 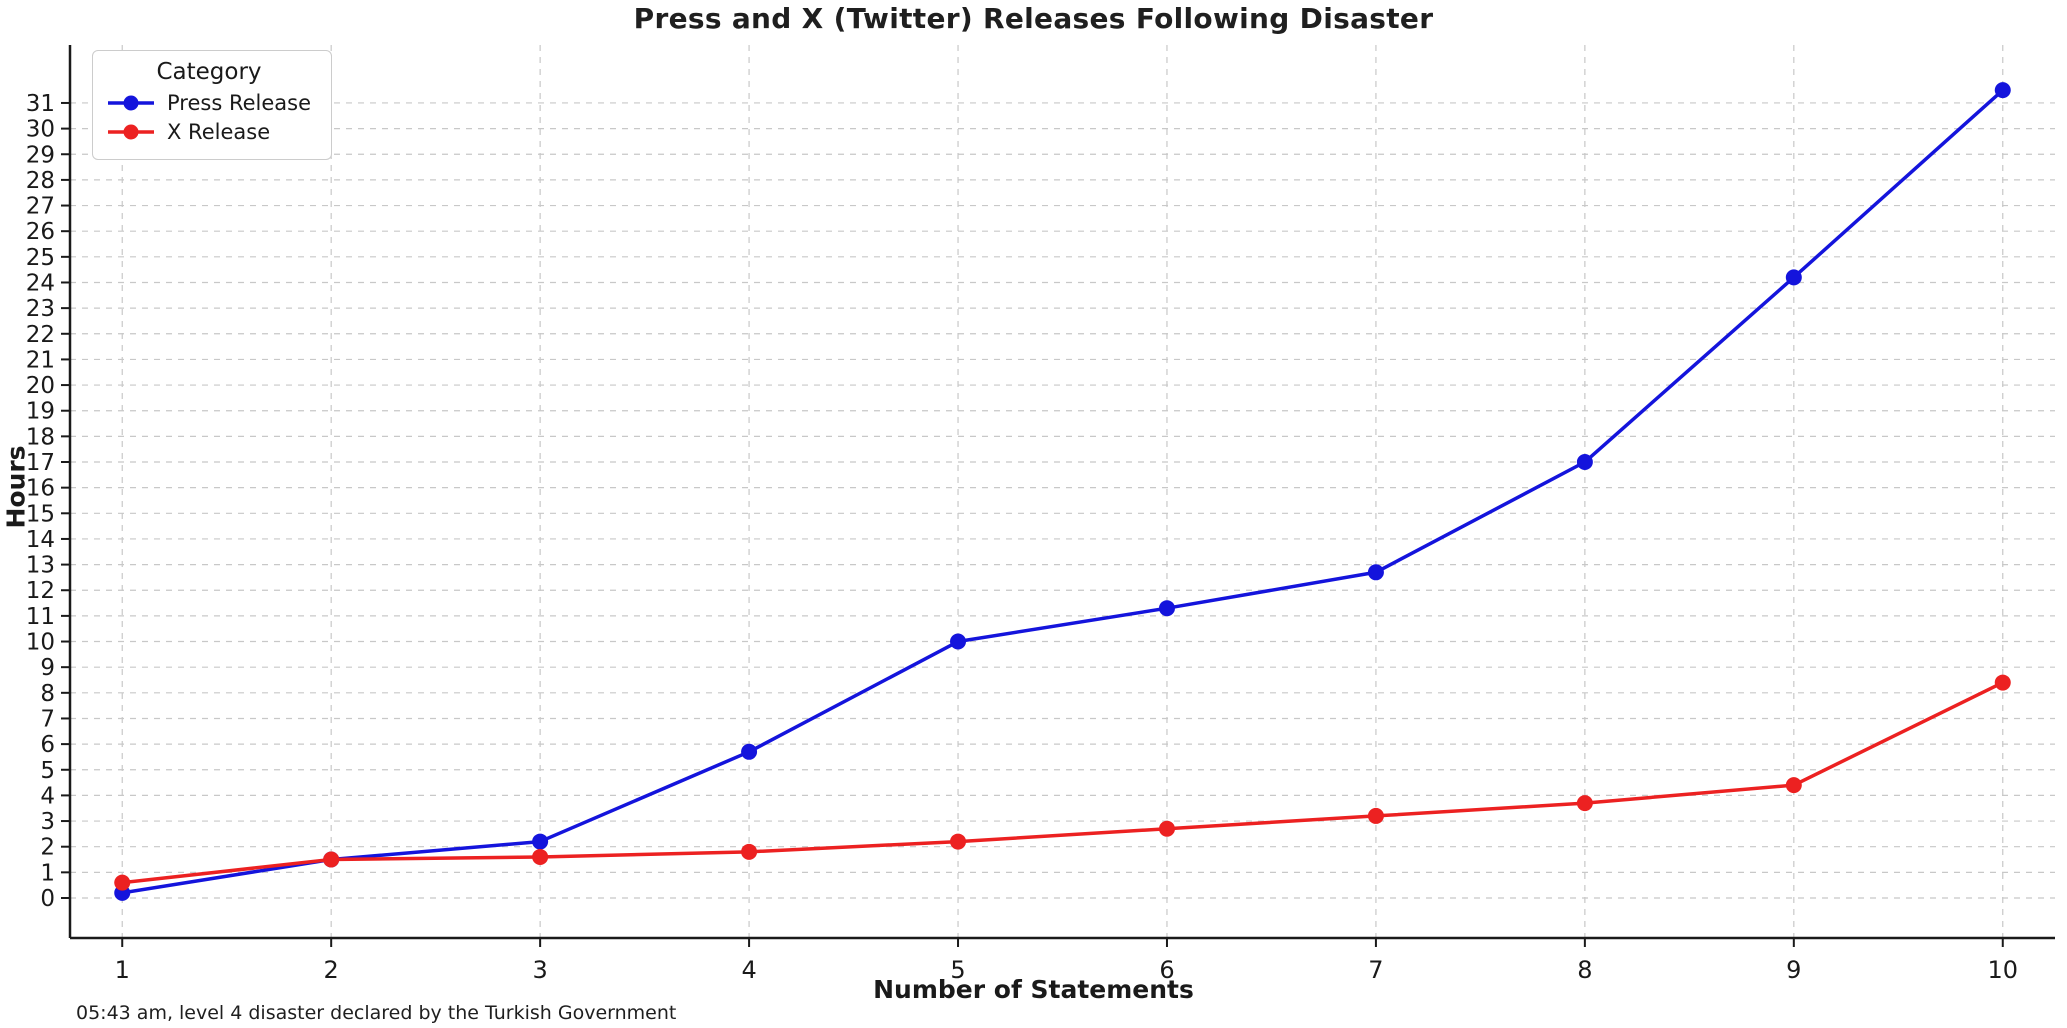 What do you see at coordinates (47, 719) in the screenshot?
I see `y-tick-label: 7` at bounding box center [47, 719].